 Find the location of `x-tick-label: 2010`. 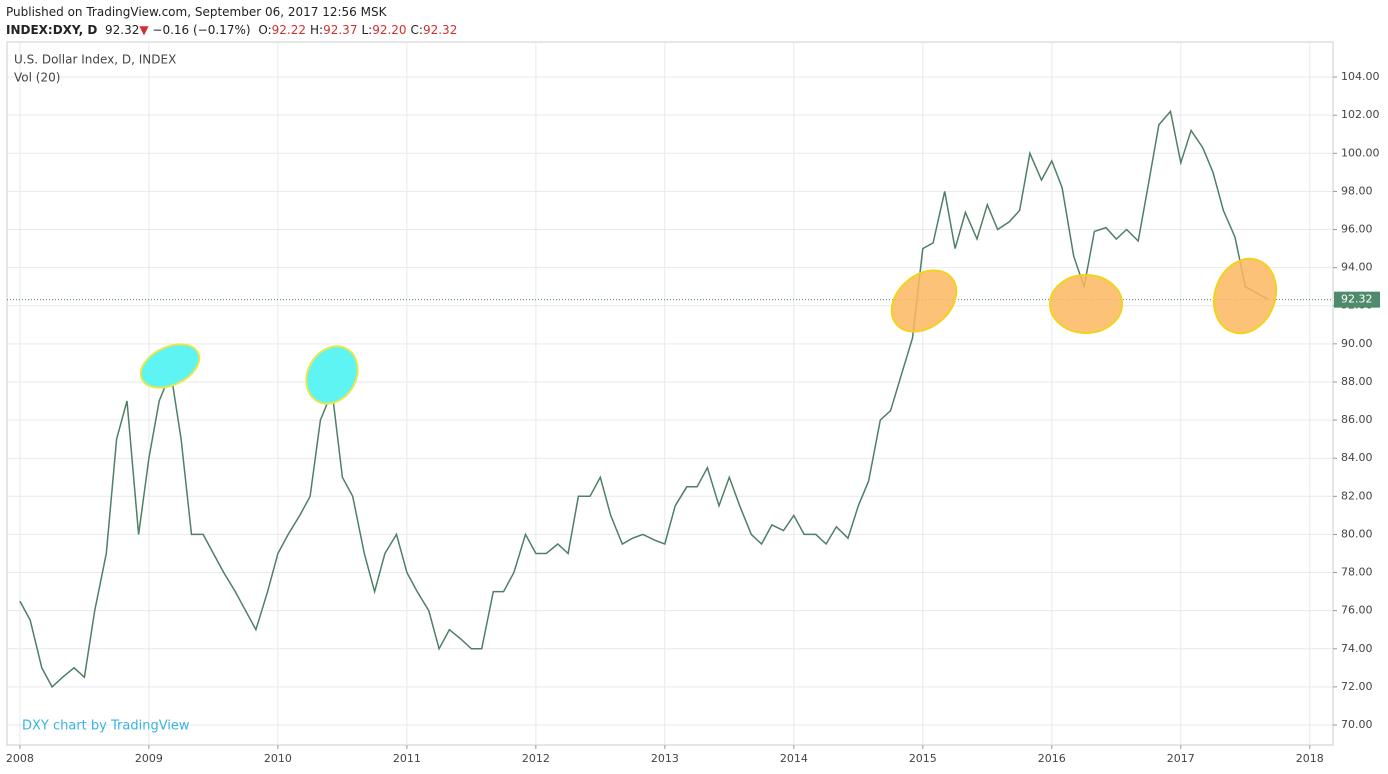

x-tick-label: 2010 is located at coordinates (278, 758).